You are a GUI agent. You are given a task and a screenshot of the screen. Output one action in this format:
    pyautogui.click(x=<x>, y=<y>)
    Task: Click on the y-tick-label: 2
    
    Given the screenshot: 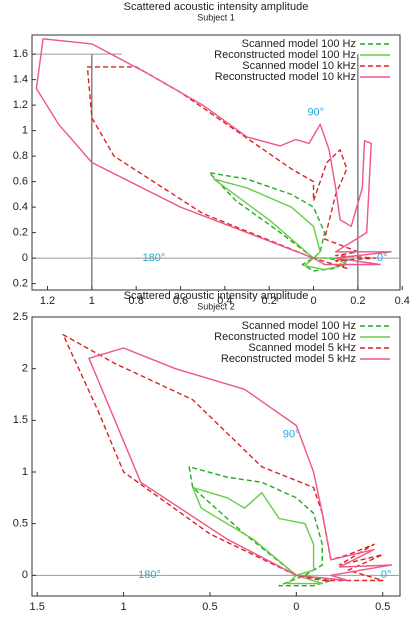 What is the action you would take?
    pyautogui.click(x=25, y=369)
    